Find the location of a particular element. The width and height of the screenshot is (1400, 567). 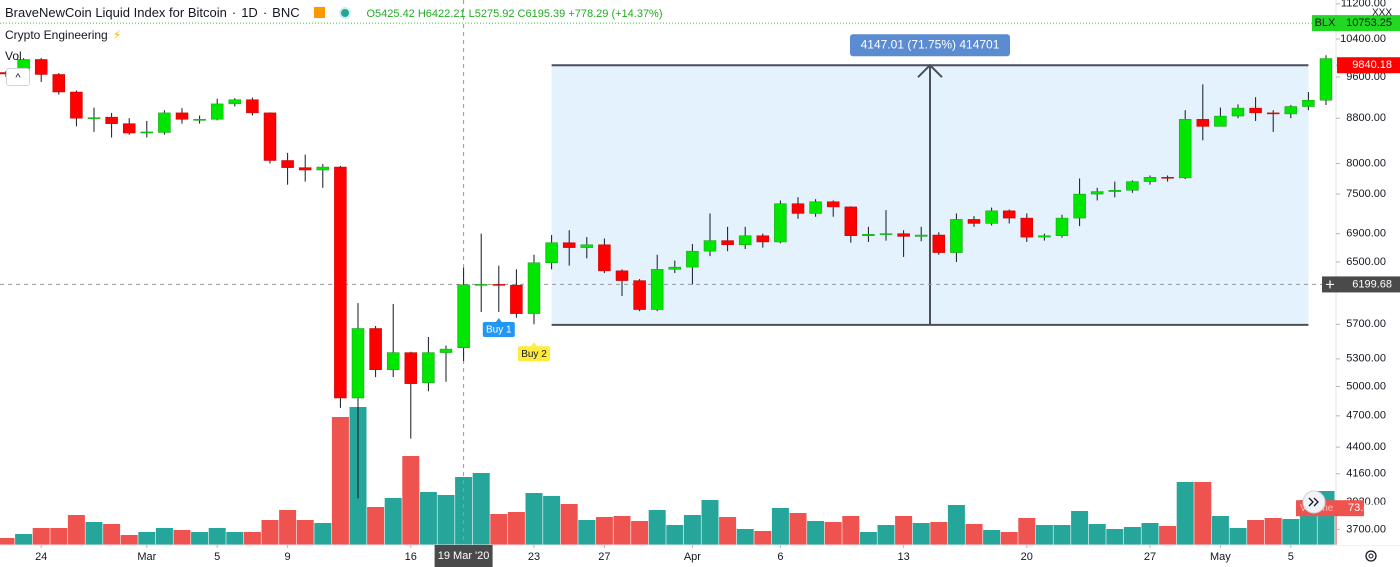

gear-icon is located at coordinates (1371, 556).